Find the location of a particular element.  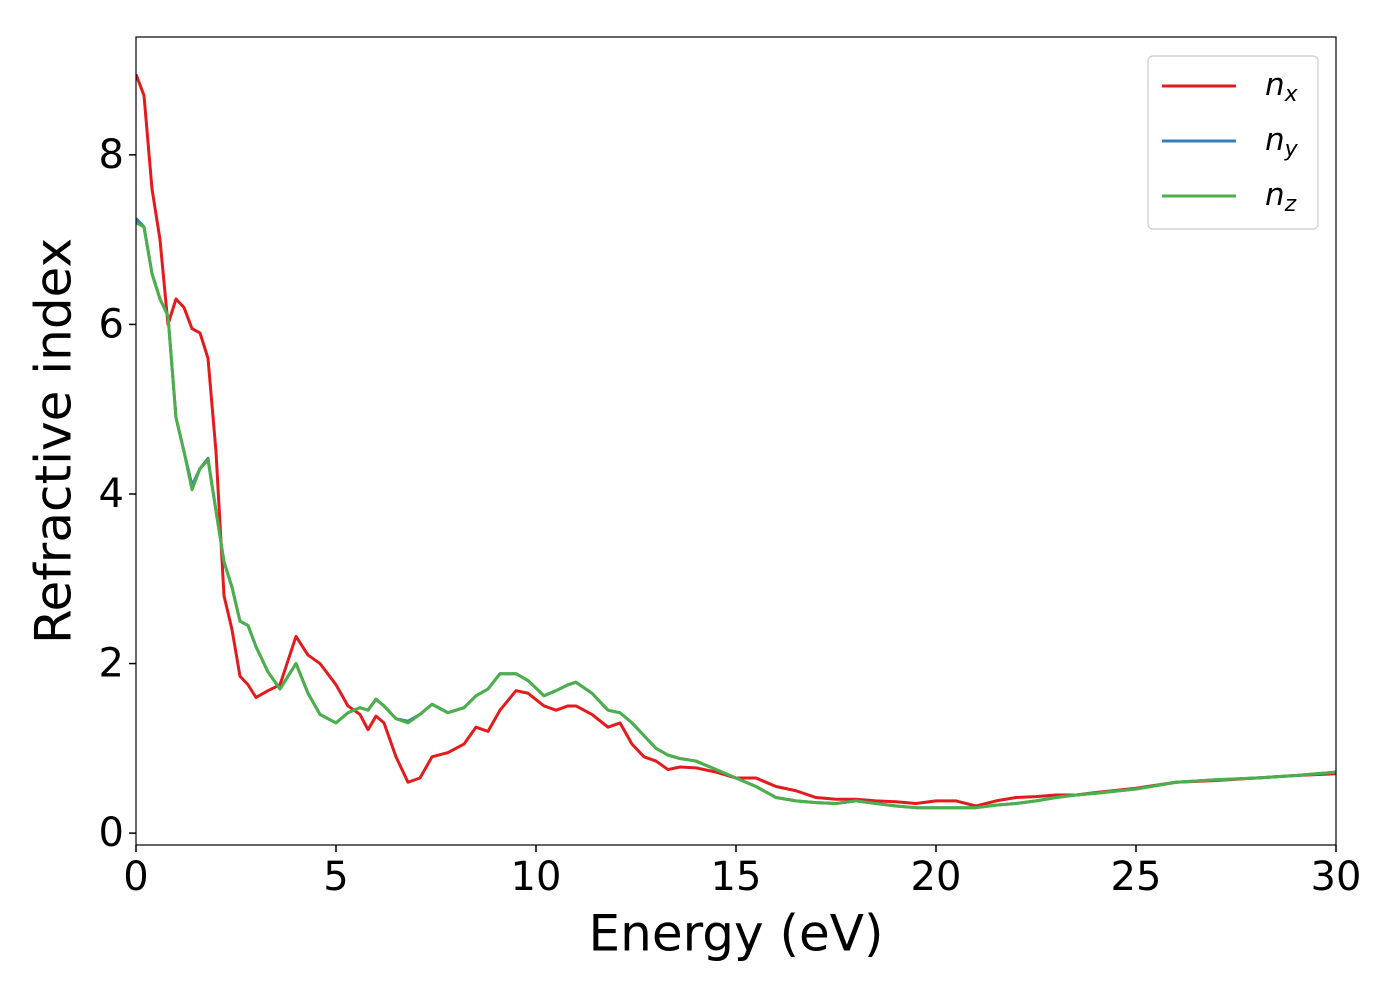

legend-label: nx is located at coordinates (1282, 87).